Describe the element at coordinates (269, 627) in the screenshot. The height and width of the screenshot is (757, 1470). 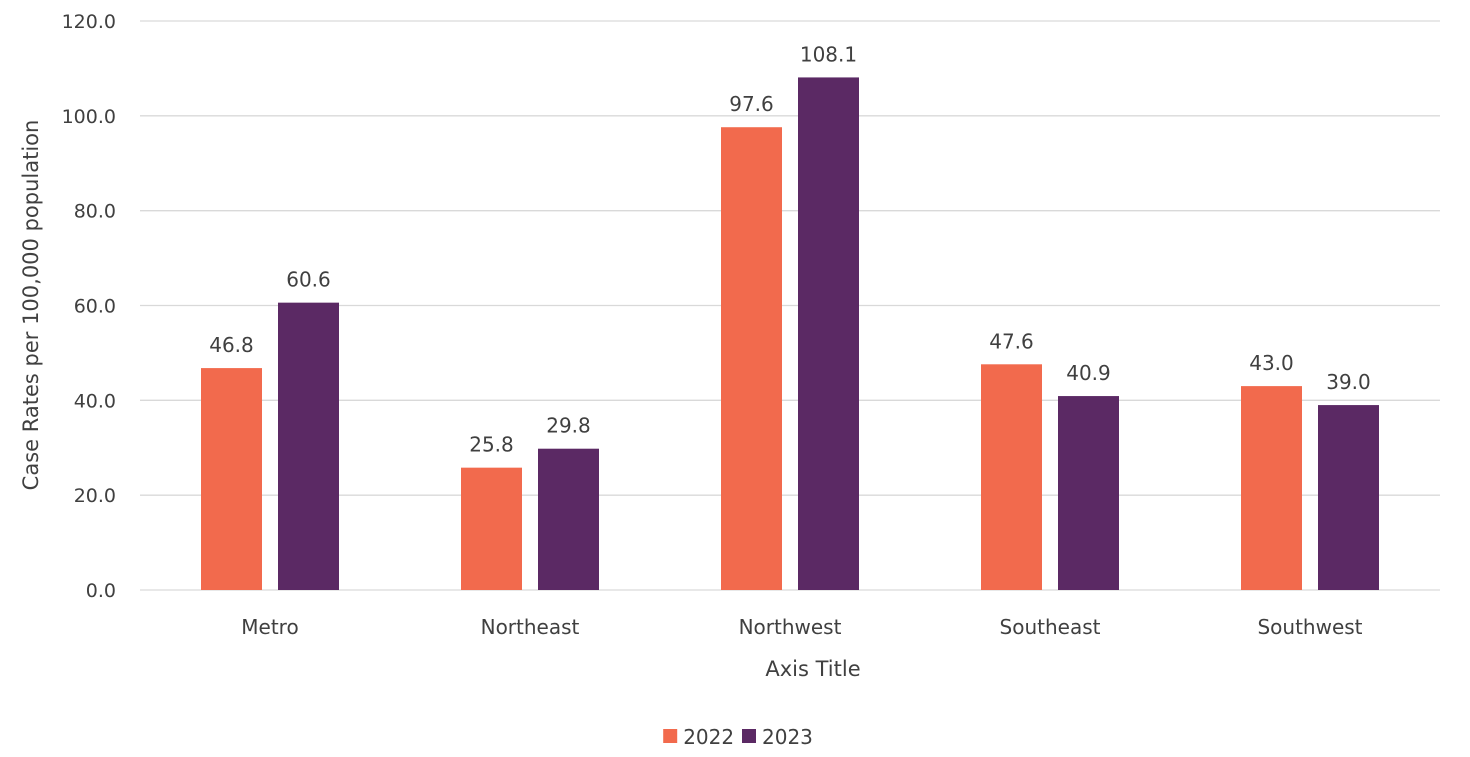
I see `x-category-label: Metro` at that location.